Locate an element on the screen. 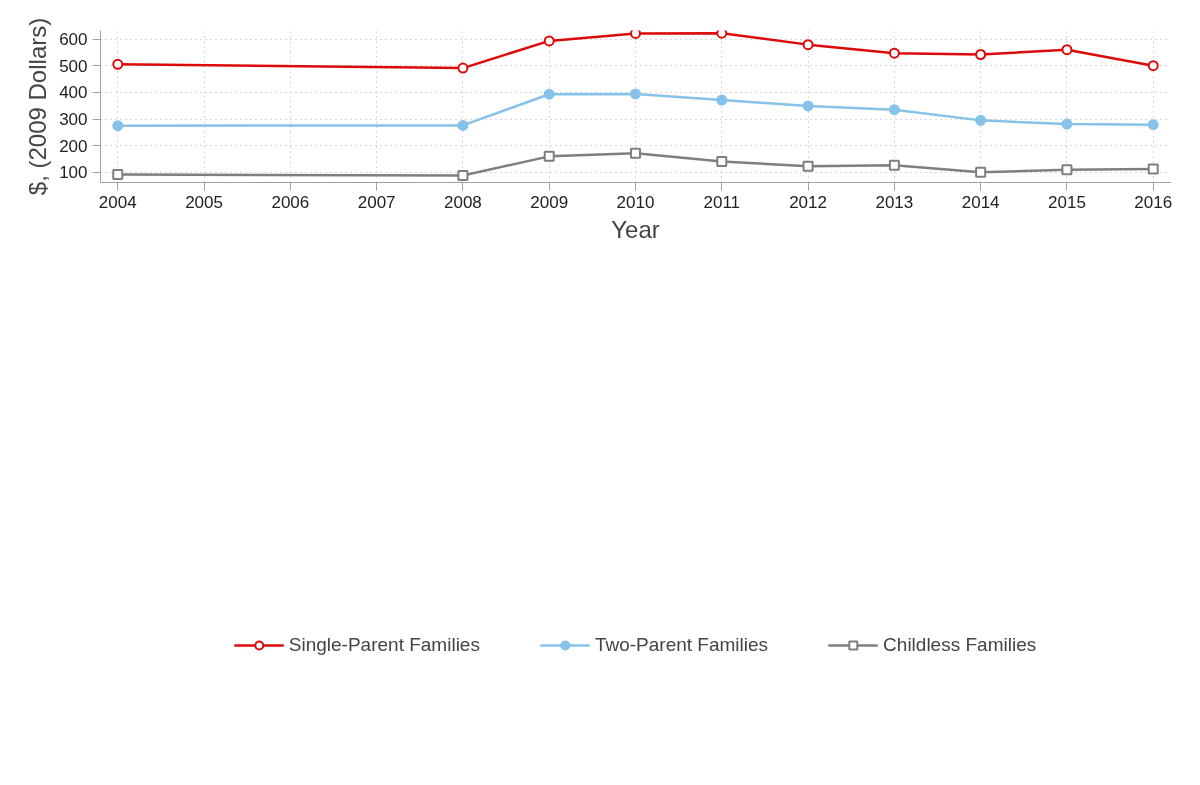 This screenshot has height=785, width=1200. y-tick-label: 300 is located at coordinates (73, 120).